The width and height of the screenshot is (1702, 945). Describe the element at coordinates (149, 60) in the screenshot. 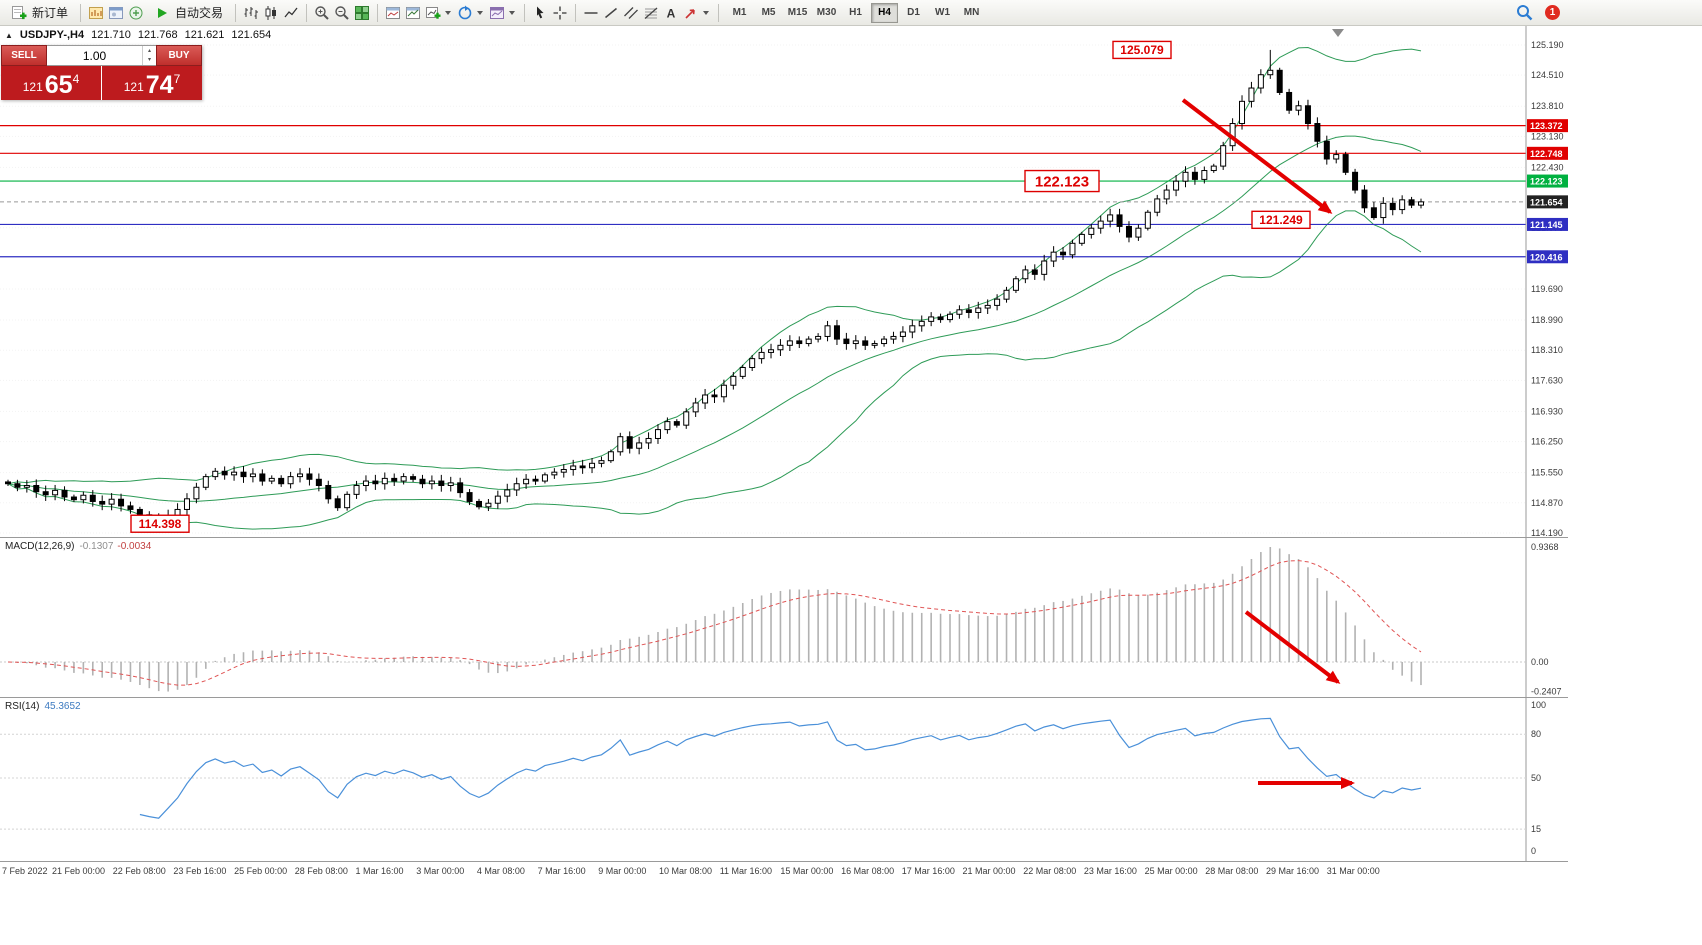

I see `volume-decrease-button: ▾` at that location.